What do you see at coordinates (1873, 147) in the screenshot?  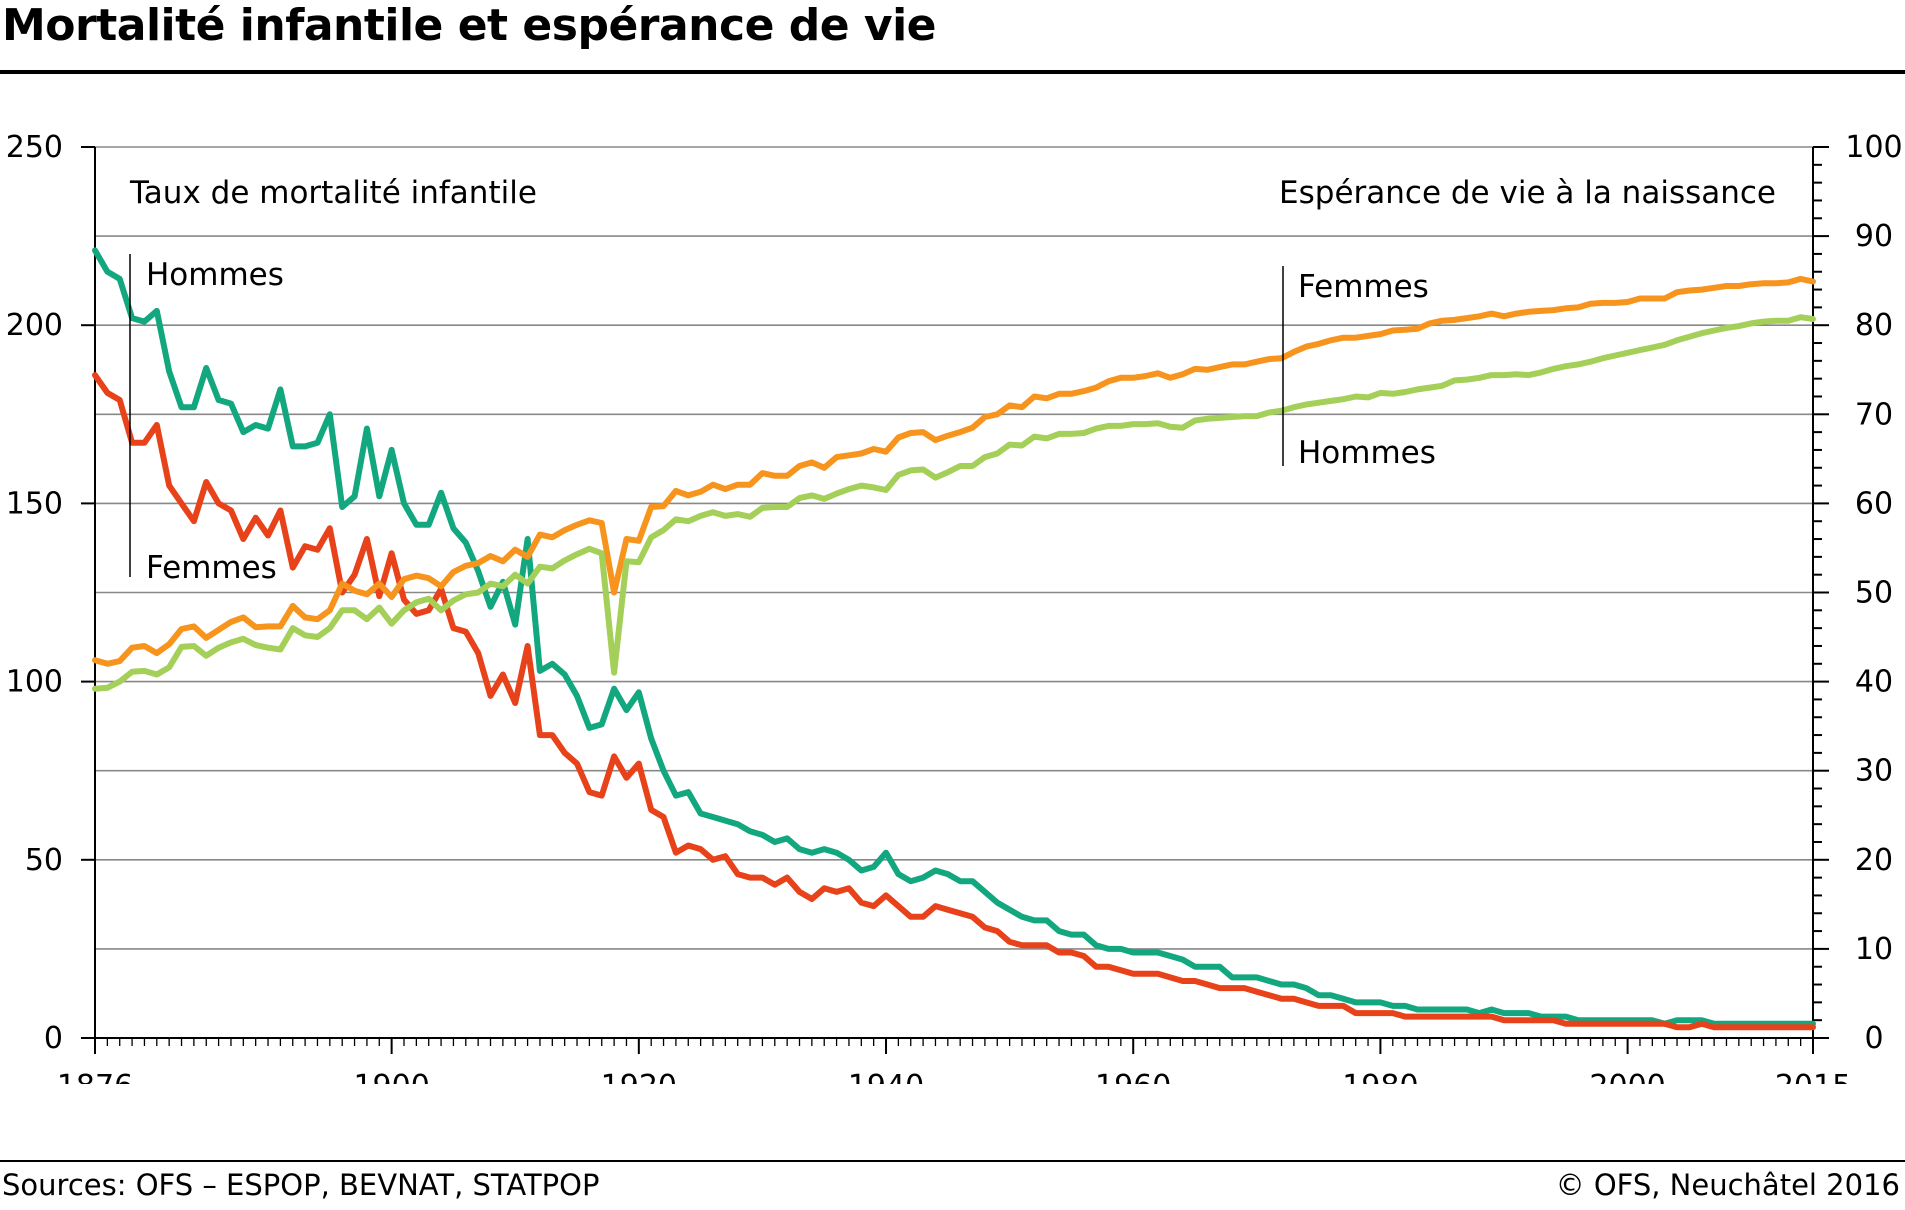 I see `right-tick-label: 100` at bounding box center [1873, 147].